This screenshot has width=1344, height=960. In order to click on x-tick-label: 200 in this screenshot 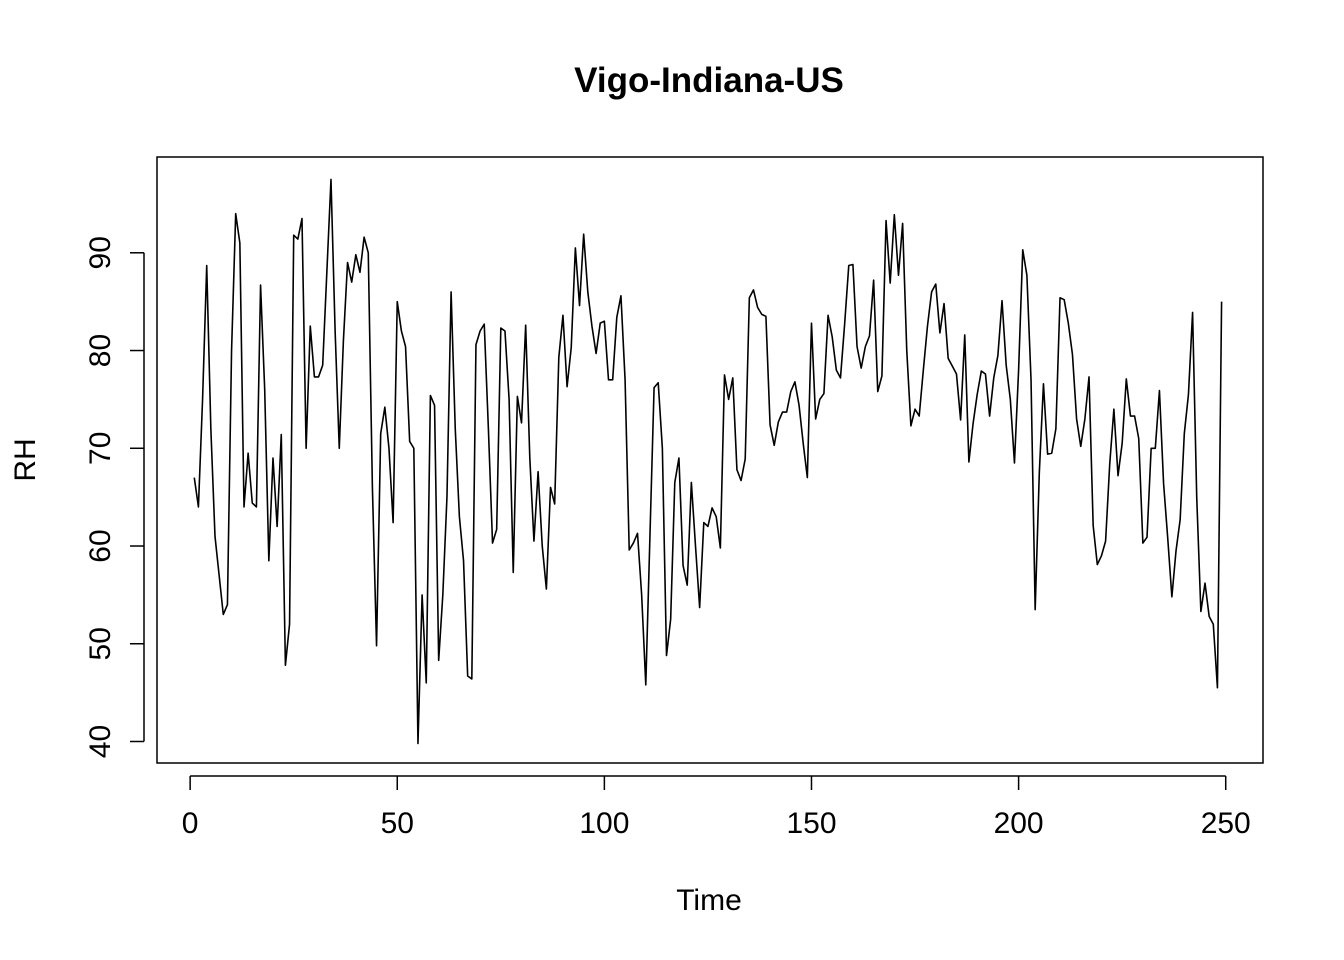, I will do `click(1019, 823)`.